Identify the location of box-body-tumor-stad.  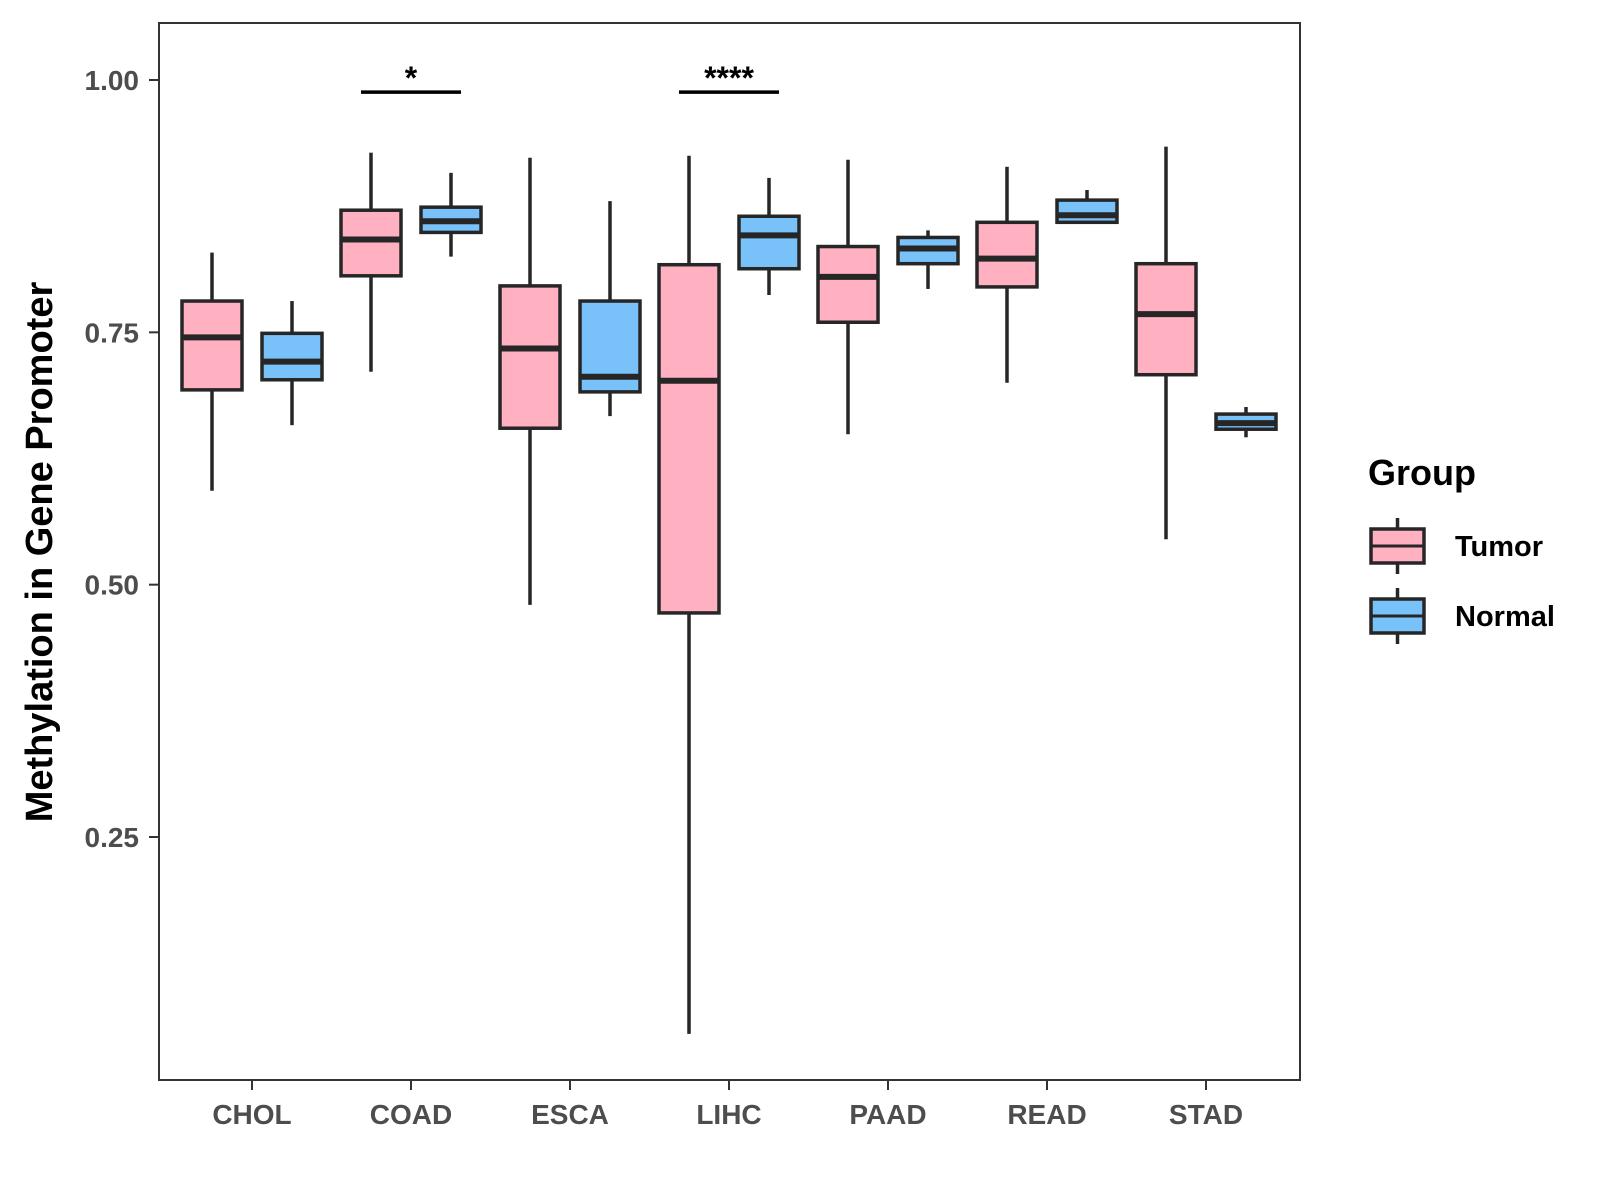
(1166, 319).